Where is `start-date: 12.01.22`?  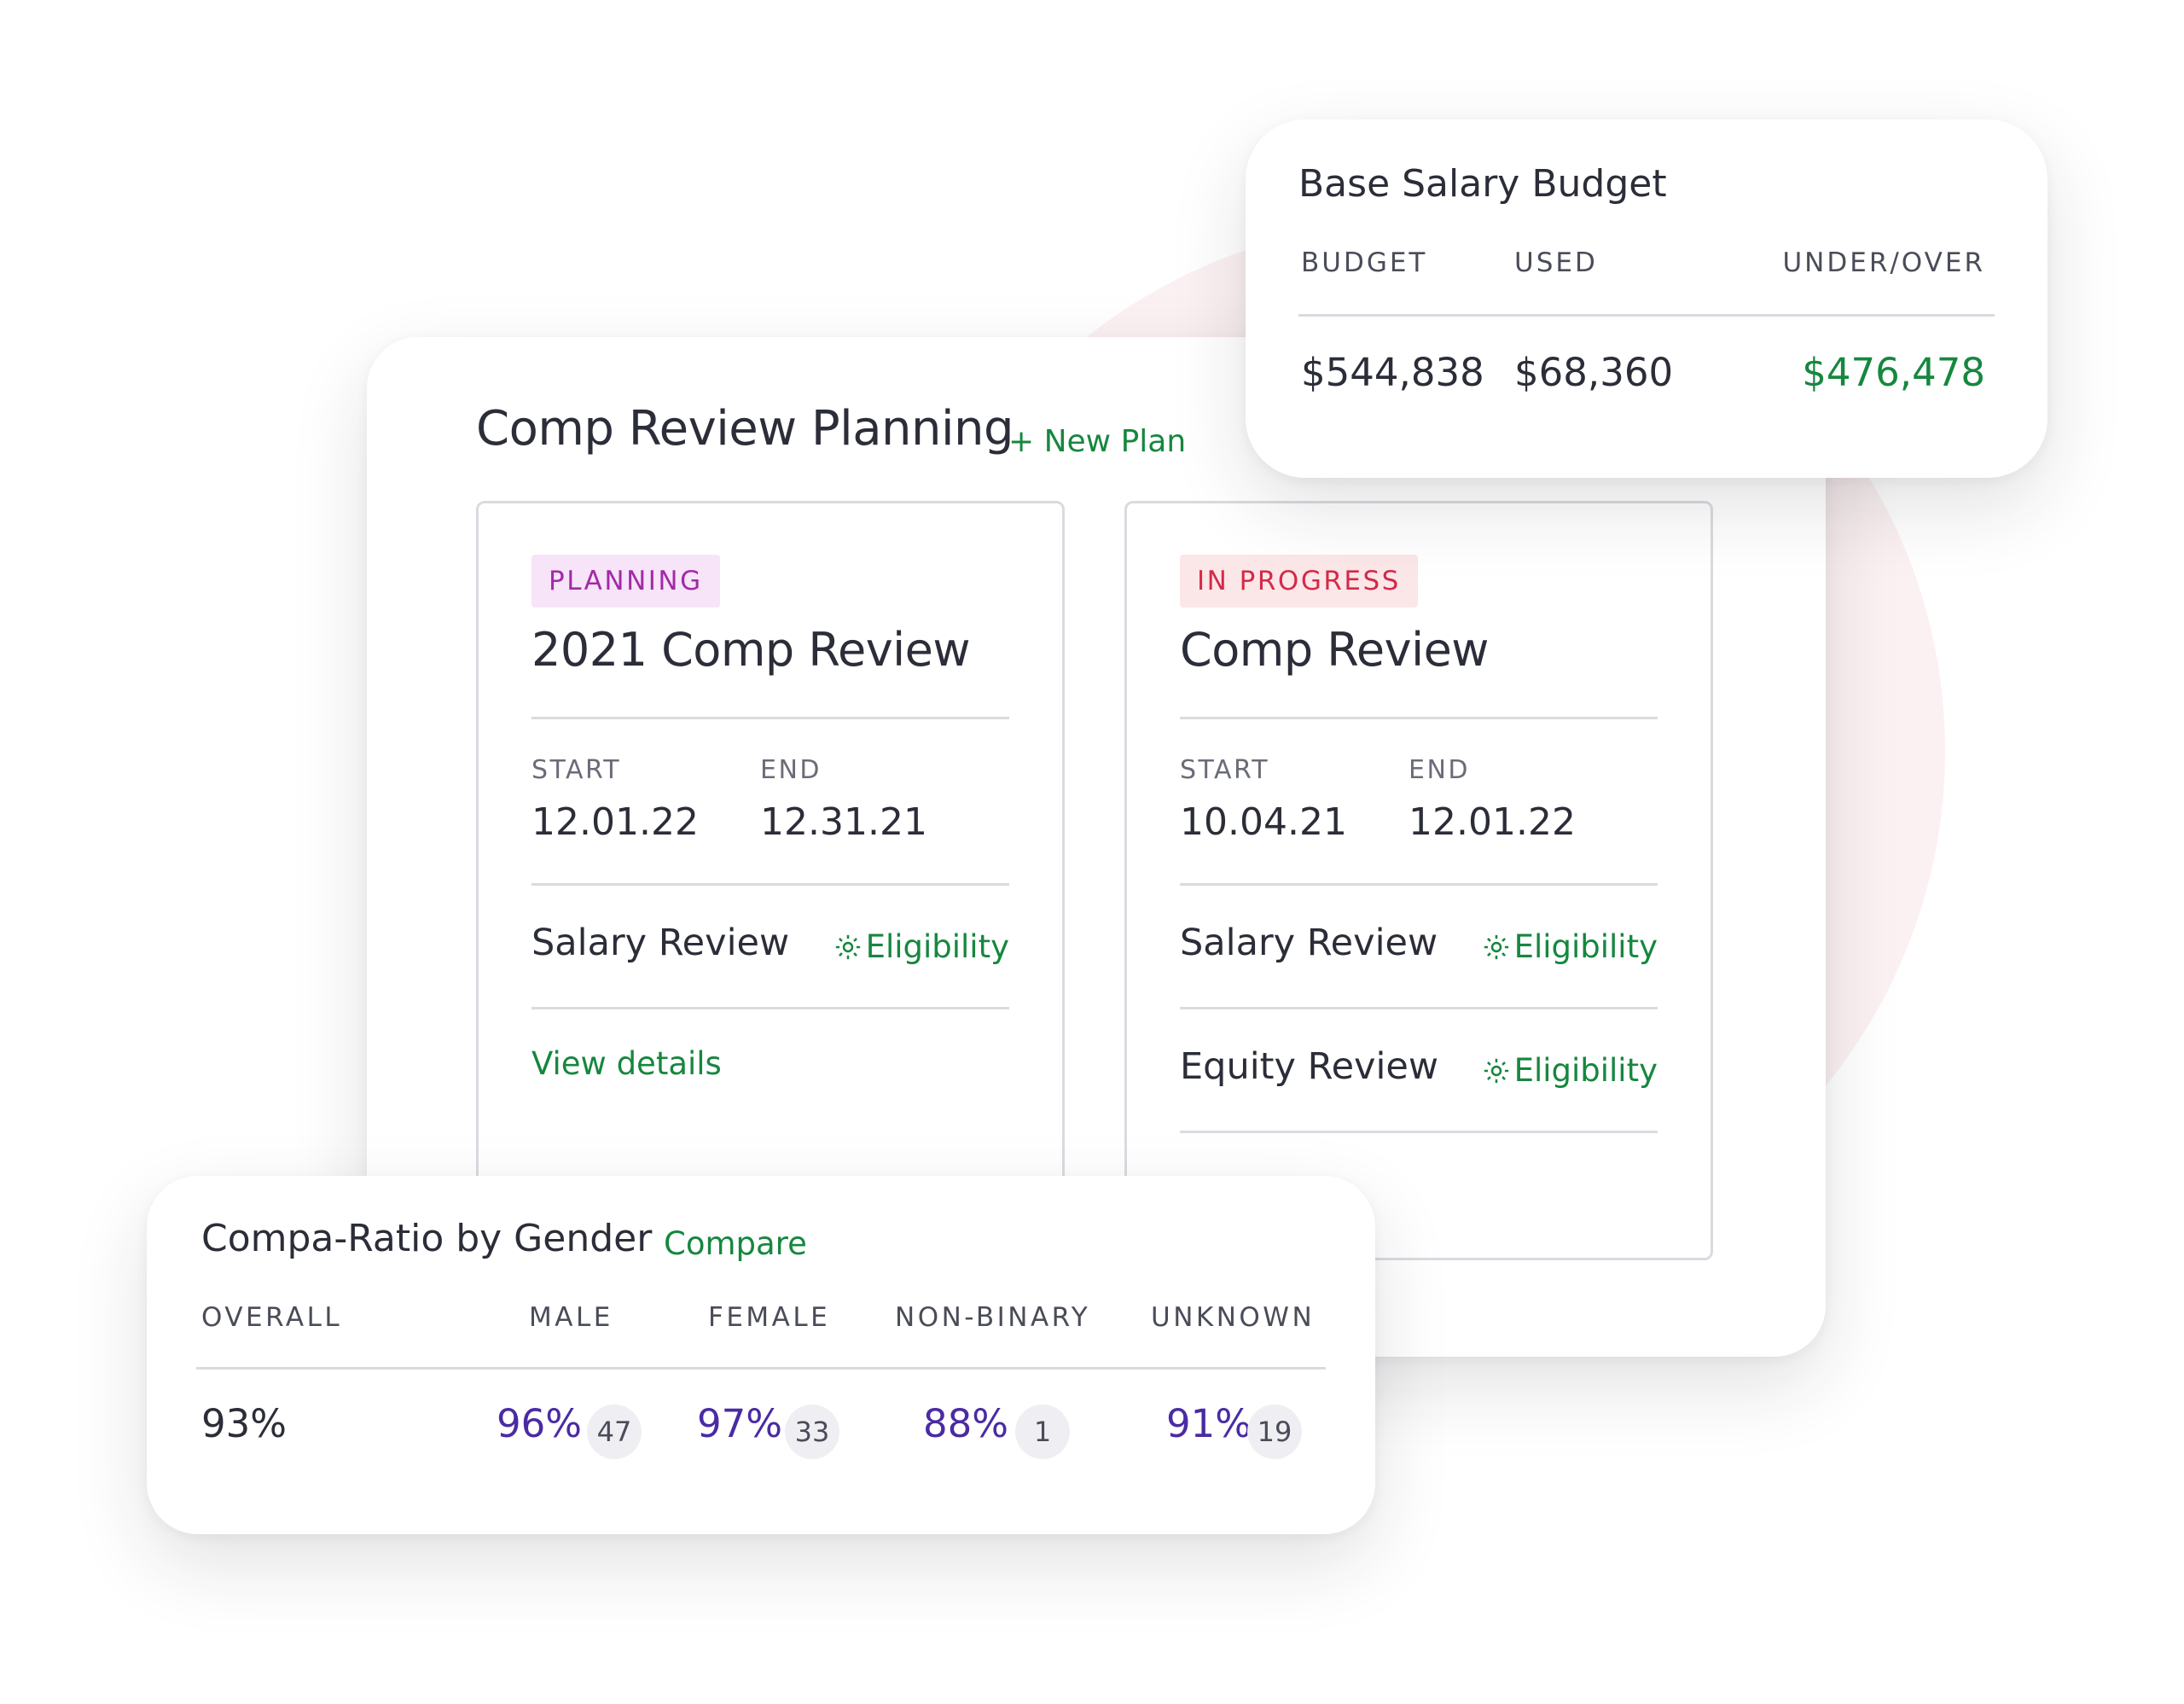 start-date: 12.01.22 is located at coordinates (615, 822).